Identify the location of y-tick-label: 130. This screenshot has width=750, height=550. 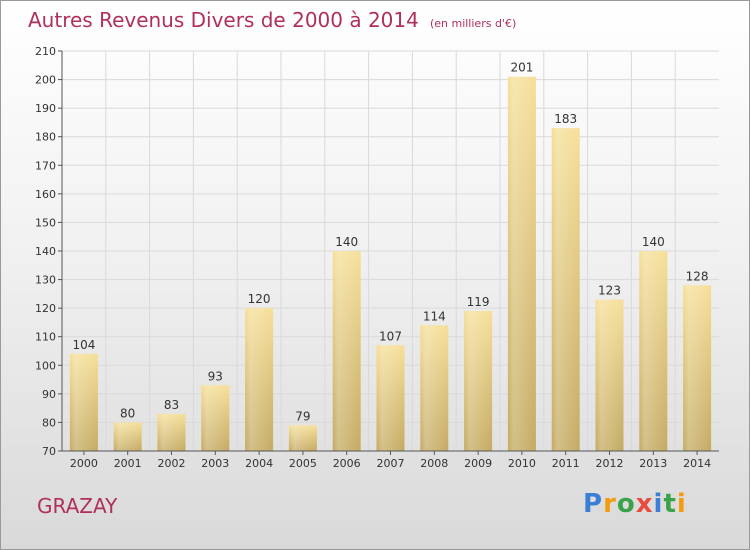
(45, 280).